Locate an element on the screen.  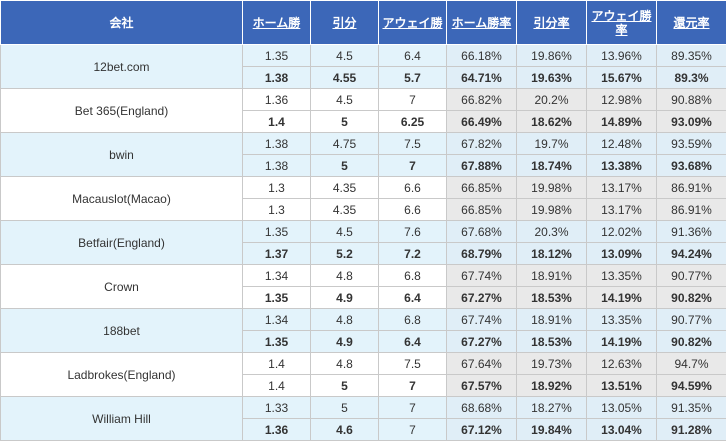
live-home-cell: 1.36 is located at coordinates (276, 429).